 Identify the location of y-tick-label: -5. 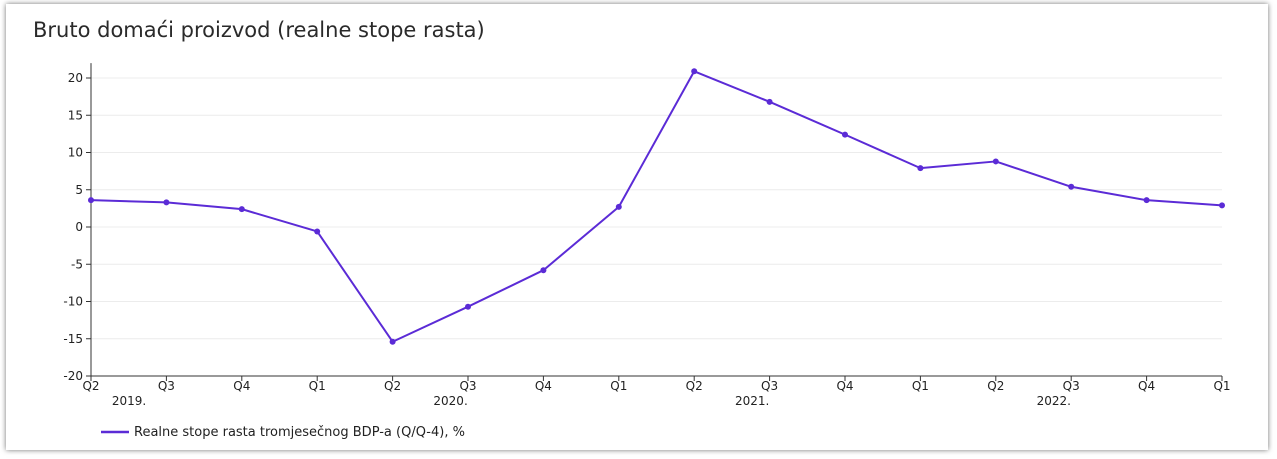
(77, 264).